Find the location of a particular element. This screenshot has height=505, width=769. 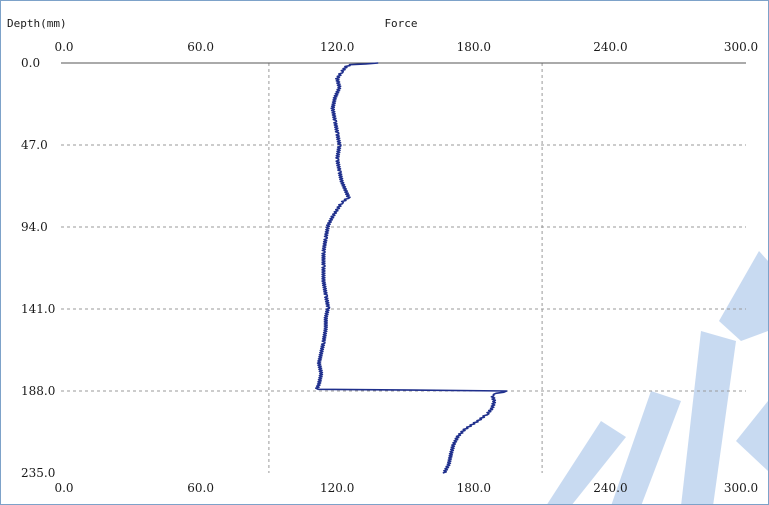

y-tick-label: 0.0 is located at coordinates (30, 63).